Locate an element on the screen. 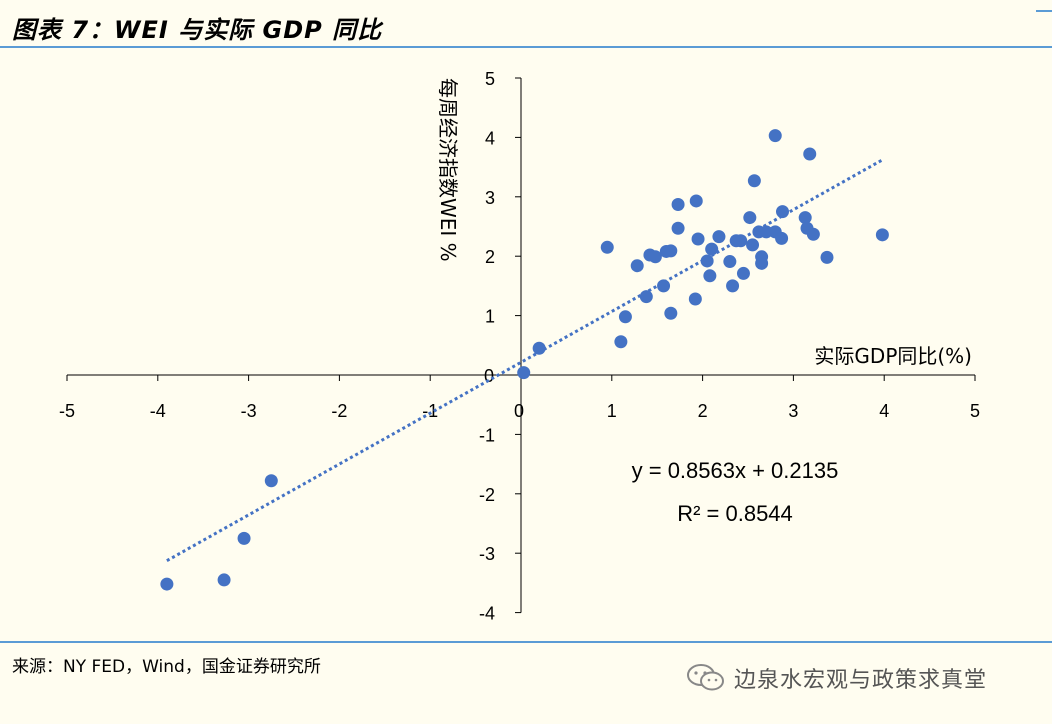 This screenshot has width=1052, height=724. y-tick-label: 0 is located at coordinates (489, 376).